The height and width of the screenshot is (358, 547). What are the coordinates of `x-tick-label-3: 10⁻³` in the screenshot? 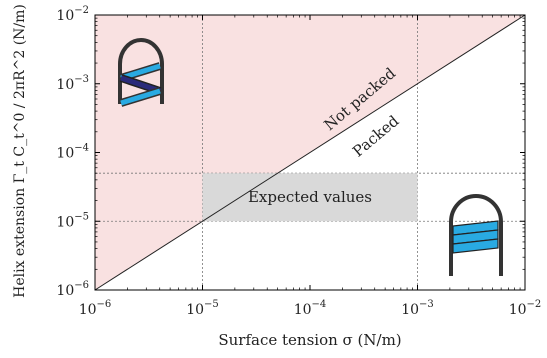 It's located at (417, 308).